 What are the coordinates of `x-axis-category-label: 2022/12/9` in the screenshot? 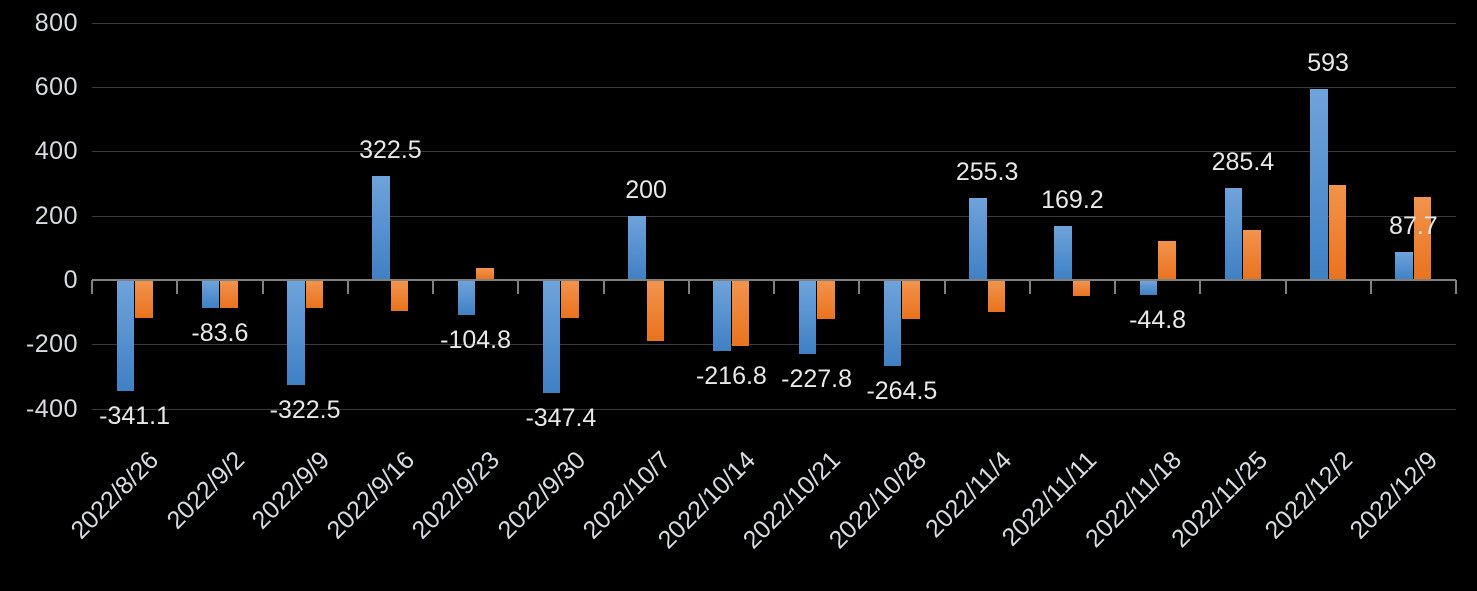 It's located at (1394, 495).